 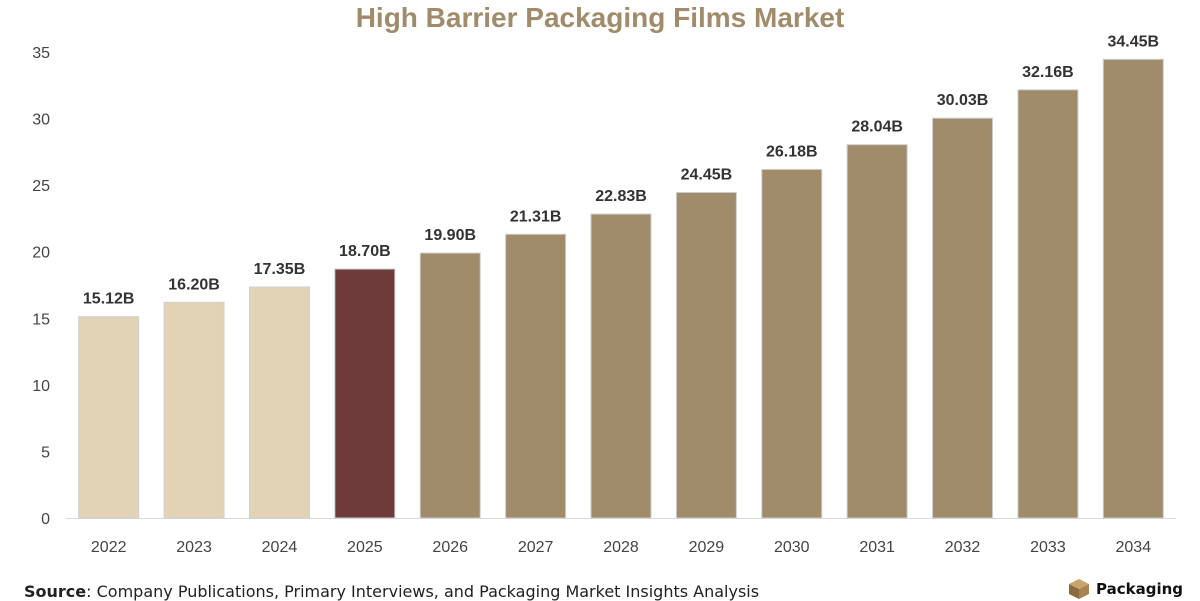 I want to click on y-tick-label: 15, so click(x=41, y=319).